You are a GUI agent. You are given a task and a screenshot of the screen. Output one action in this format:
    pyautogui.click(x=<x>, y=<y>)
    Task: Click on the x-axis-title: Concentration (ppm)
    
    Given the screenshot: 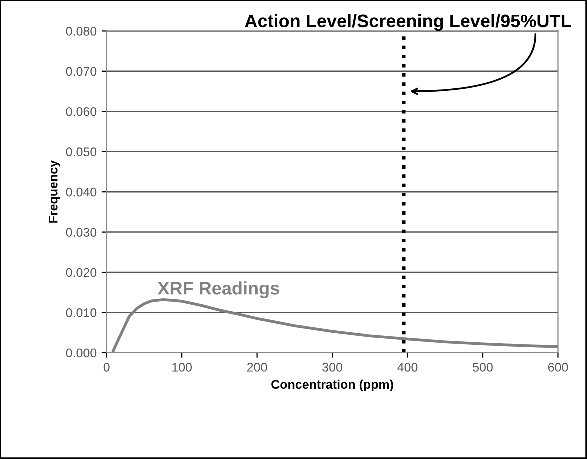 What is the action you would take?
    pyautogui.click(x=333, y=386)
    